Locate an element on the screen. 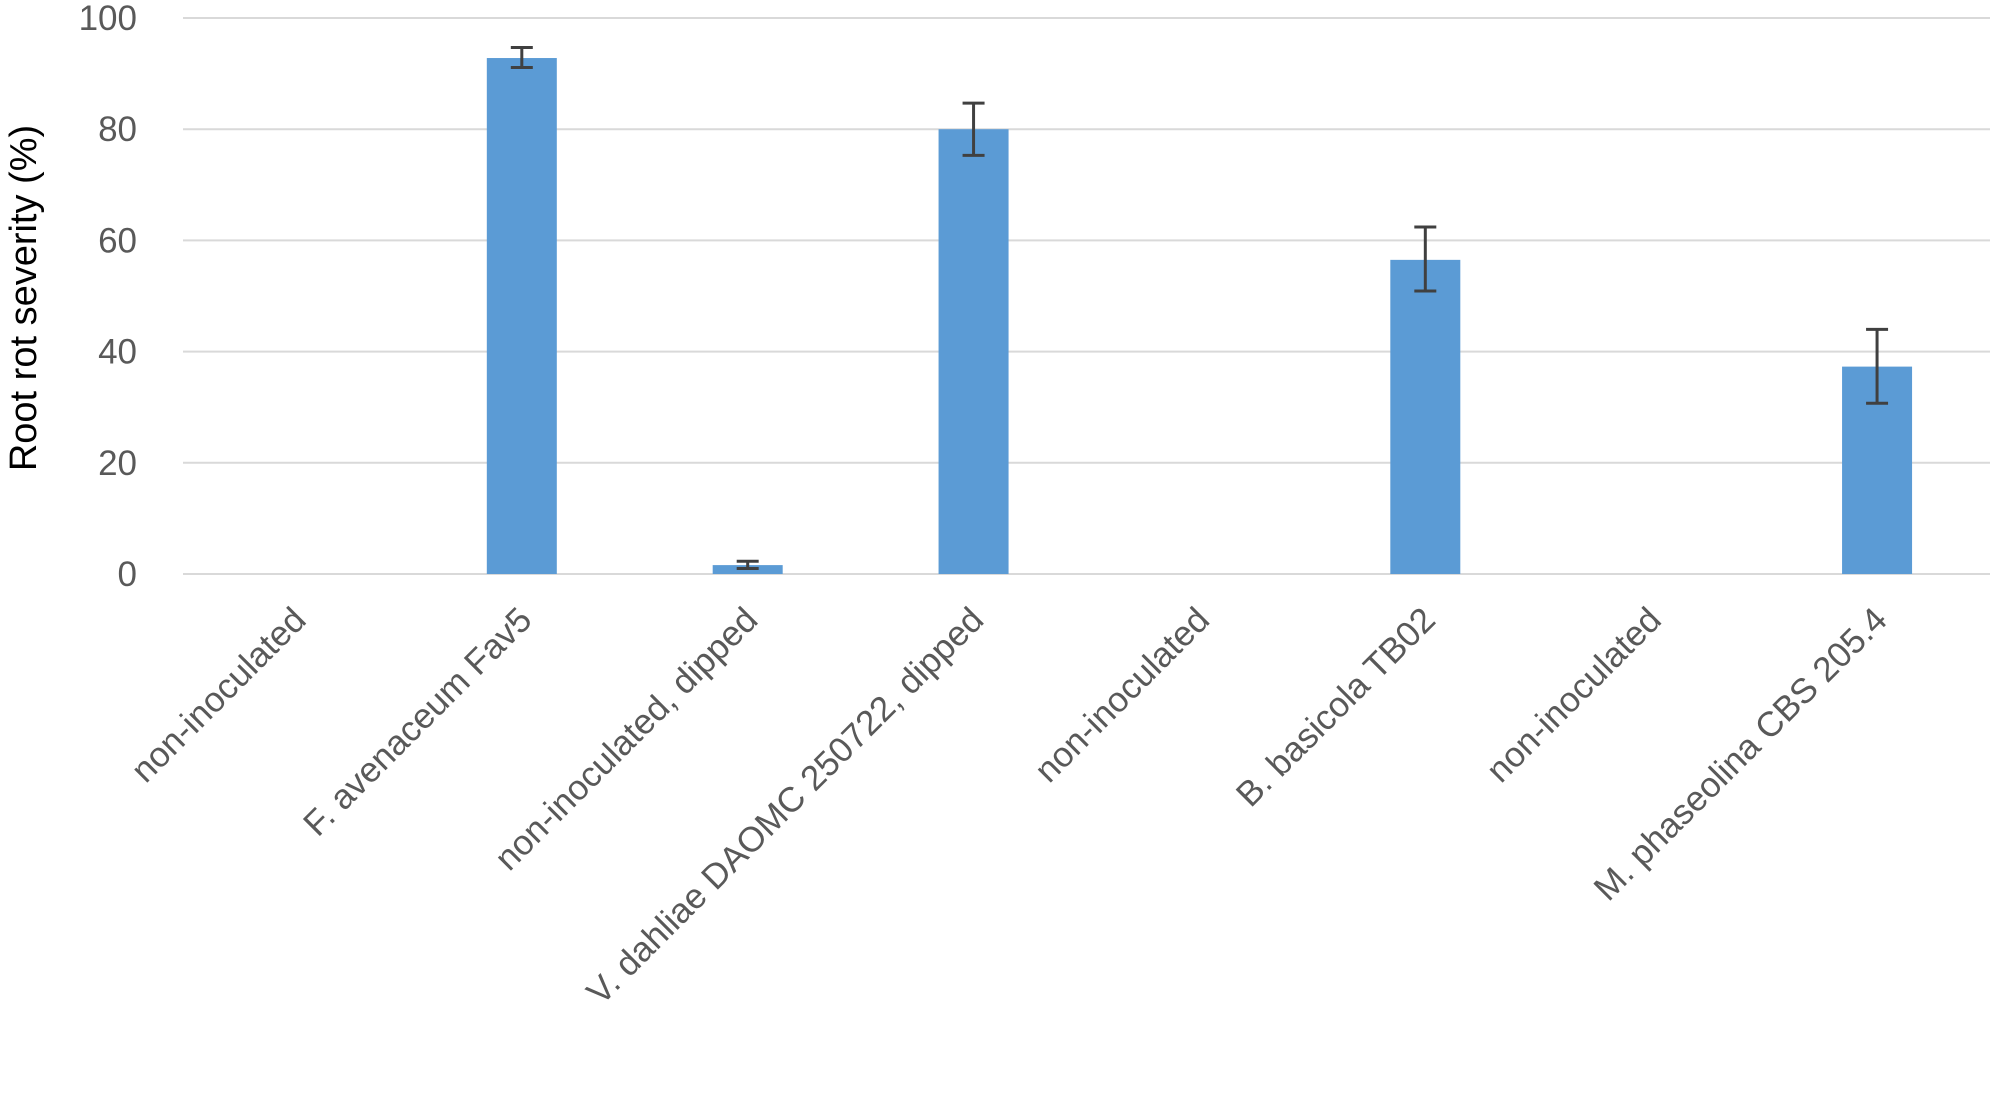  y-tick-label: 60 is located at coordinates (117, 240).